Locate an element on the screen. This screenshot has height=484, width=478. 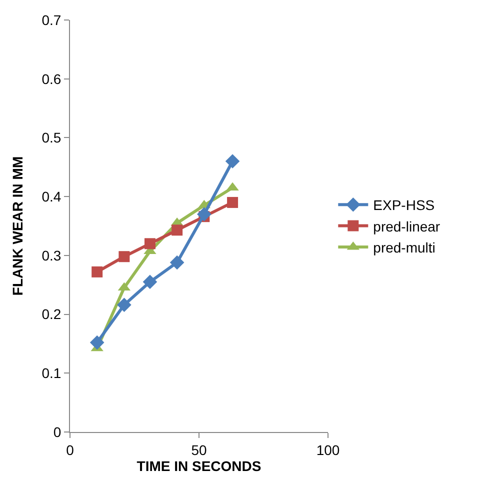
y-tick-label: 0 is located at coordinates (57, 432).